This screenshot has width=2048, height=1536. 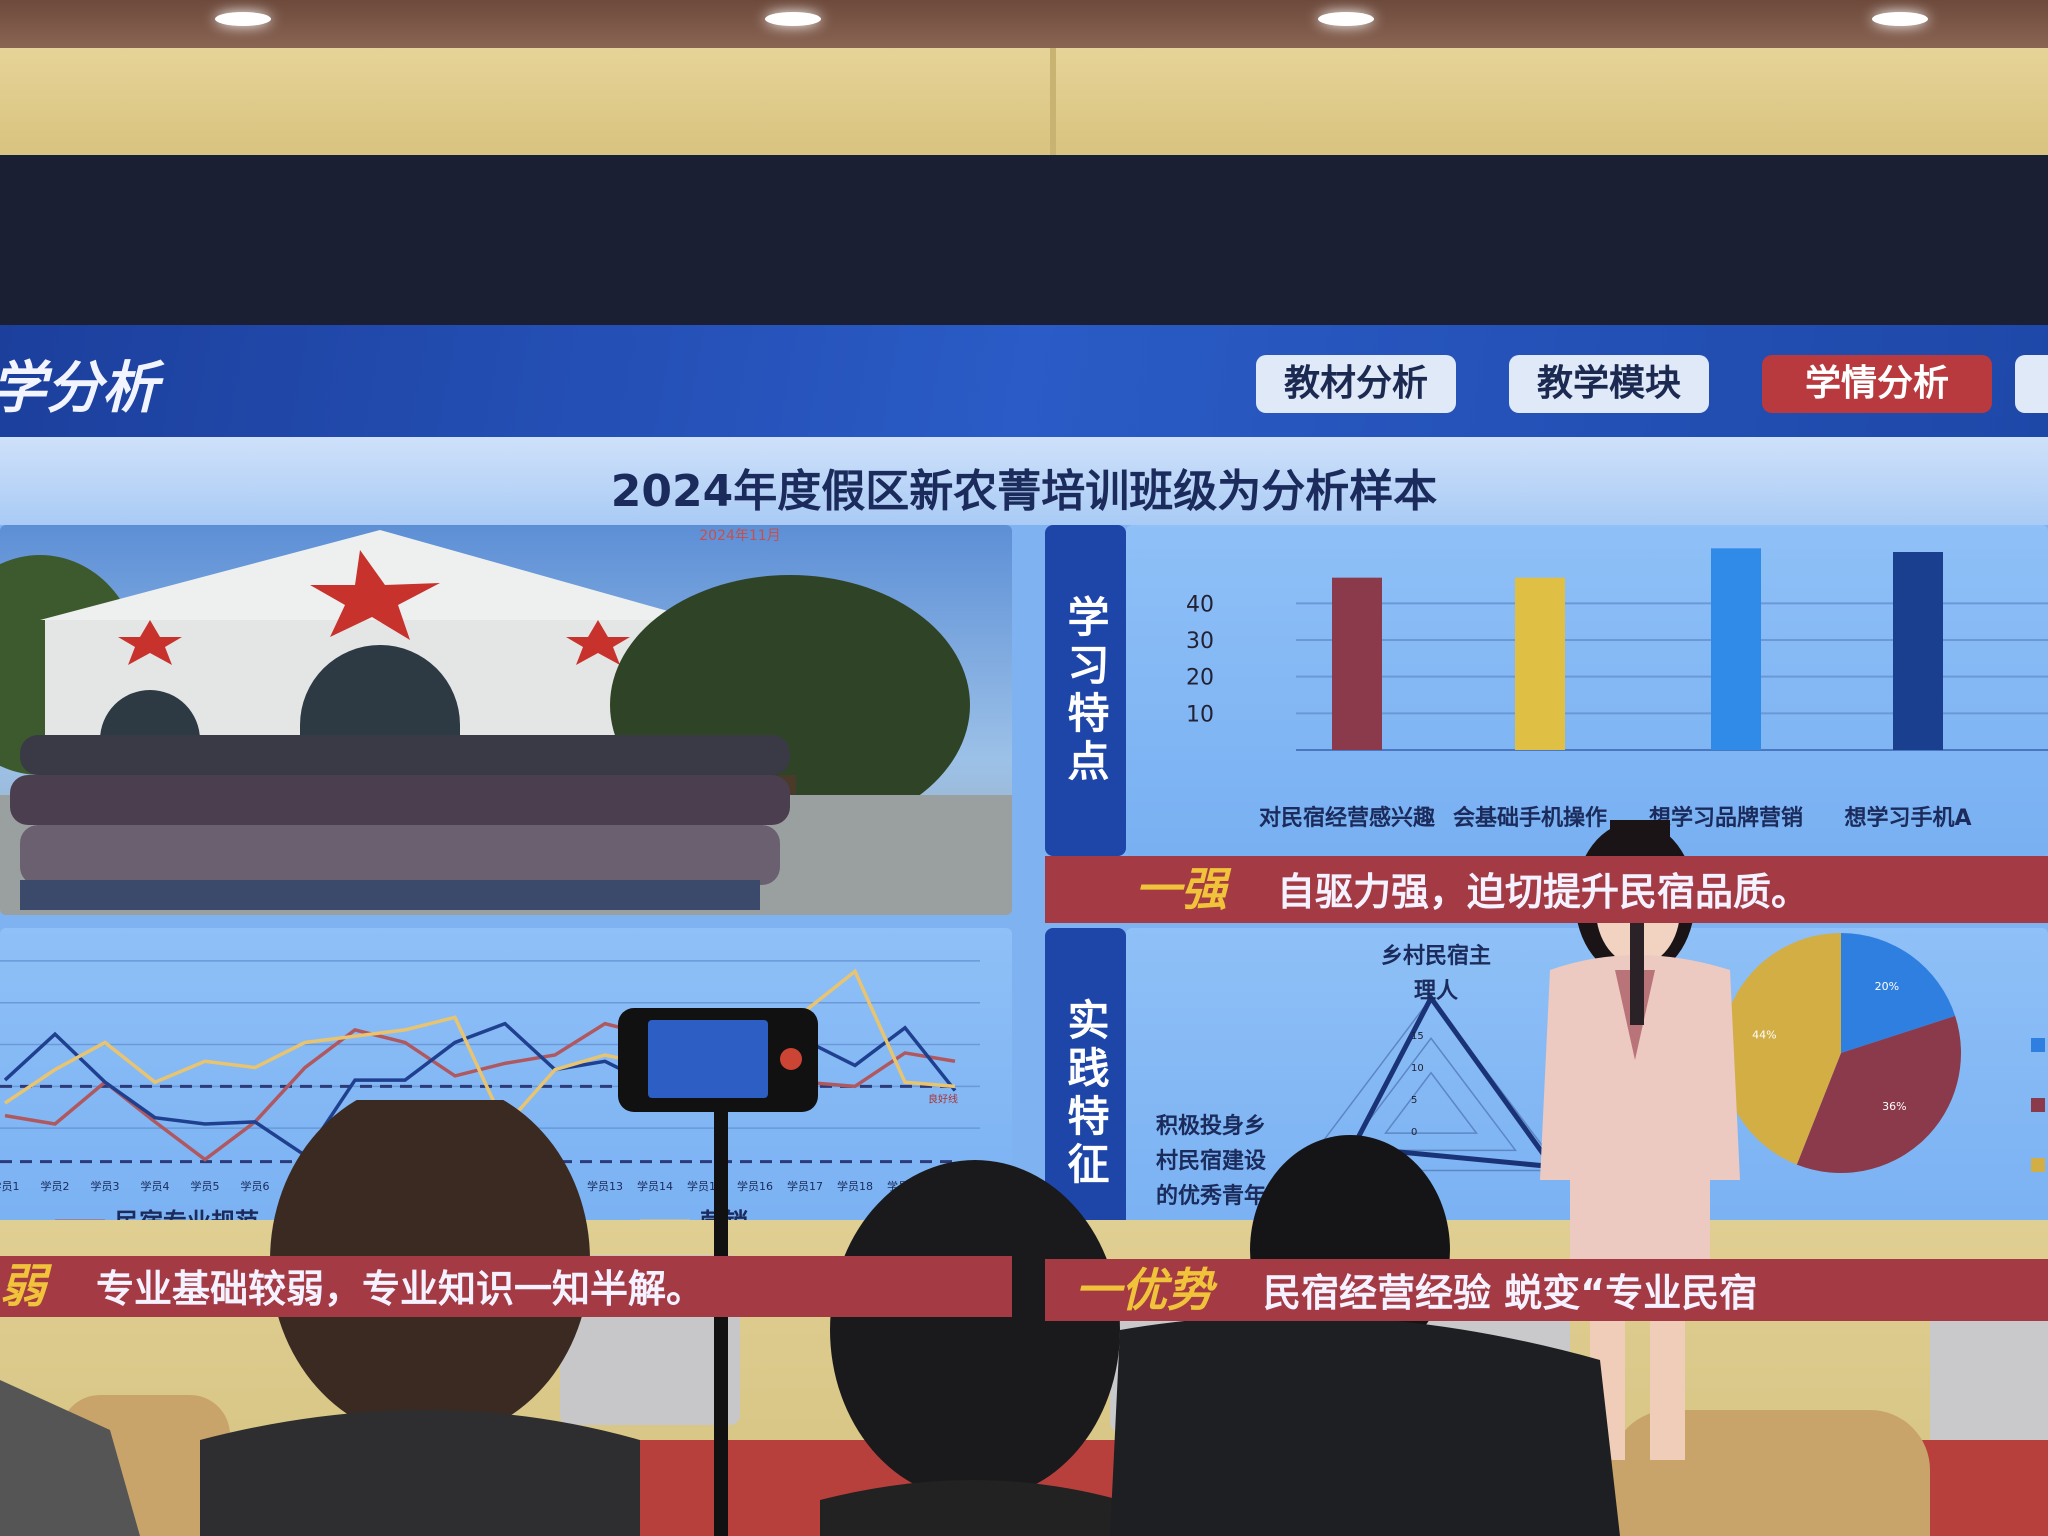 I want to click on x-tick-label: 对民宿经营感兴趣, so click(x=1347, y=818).